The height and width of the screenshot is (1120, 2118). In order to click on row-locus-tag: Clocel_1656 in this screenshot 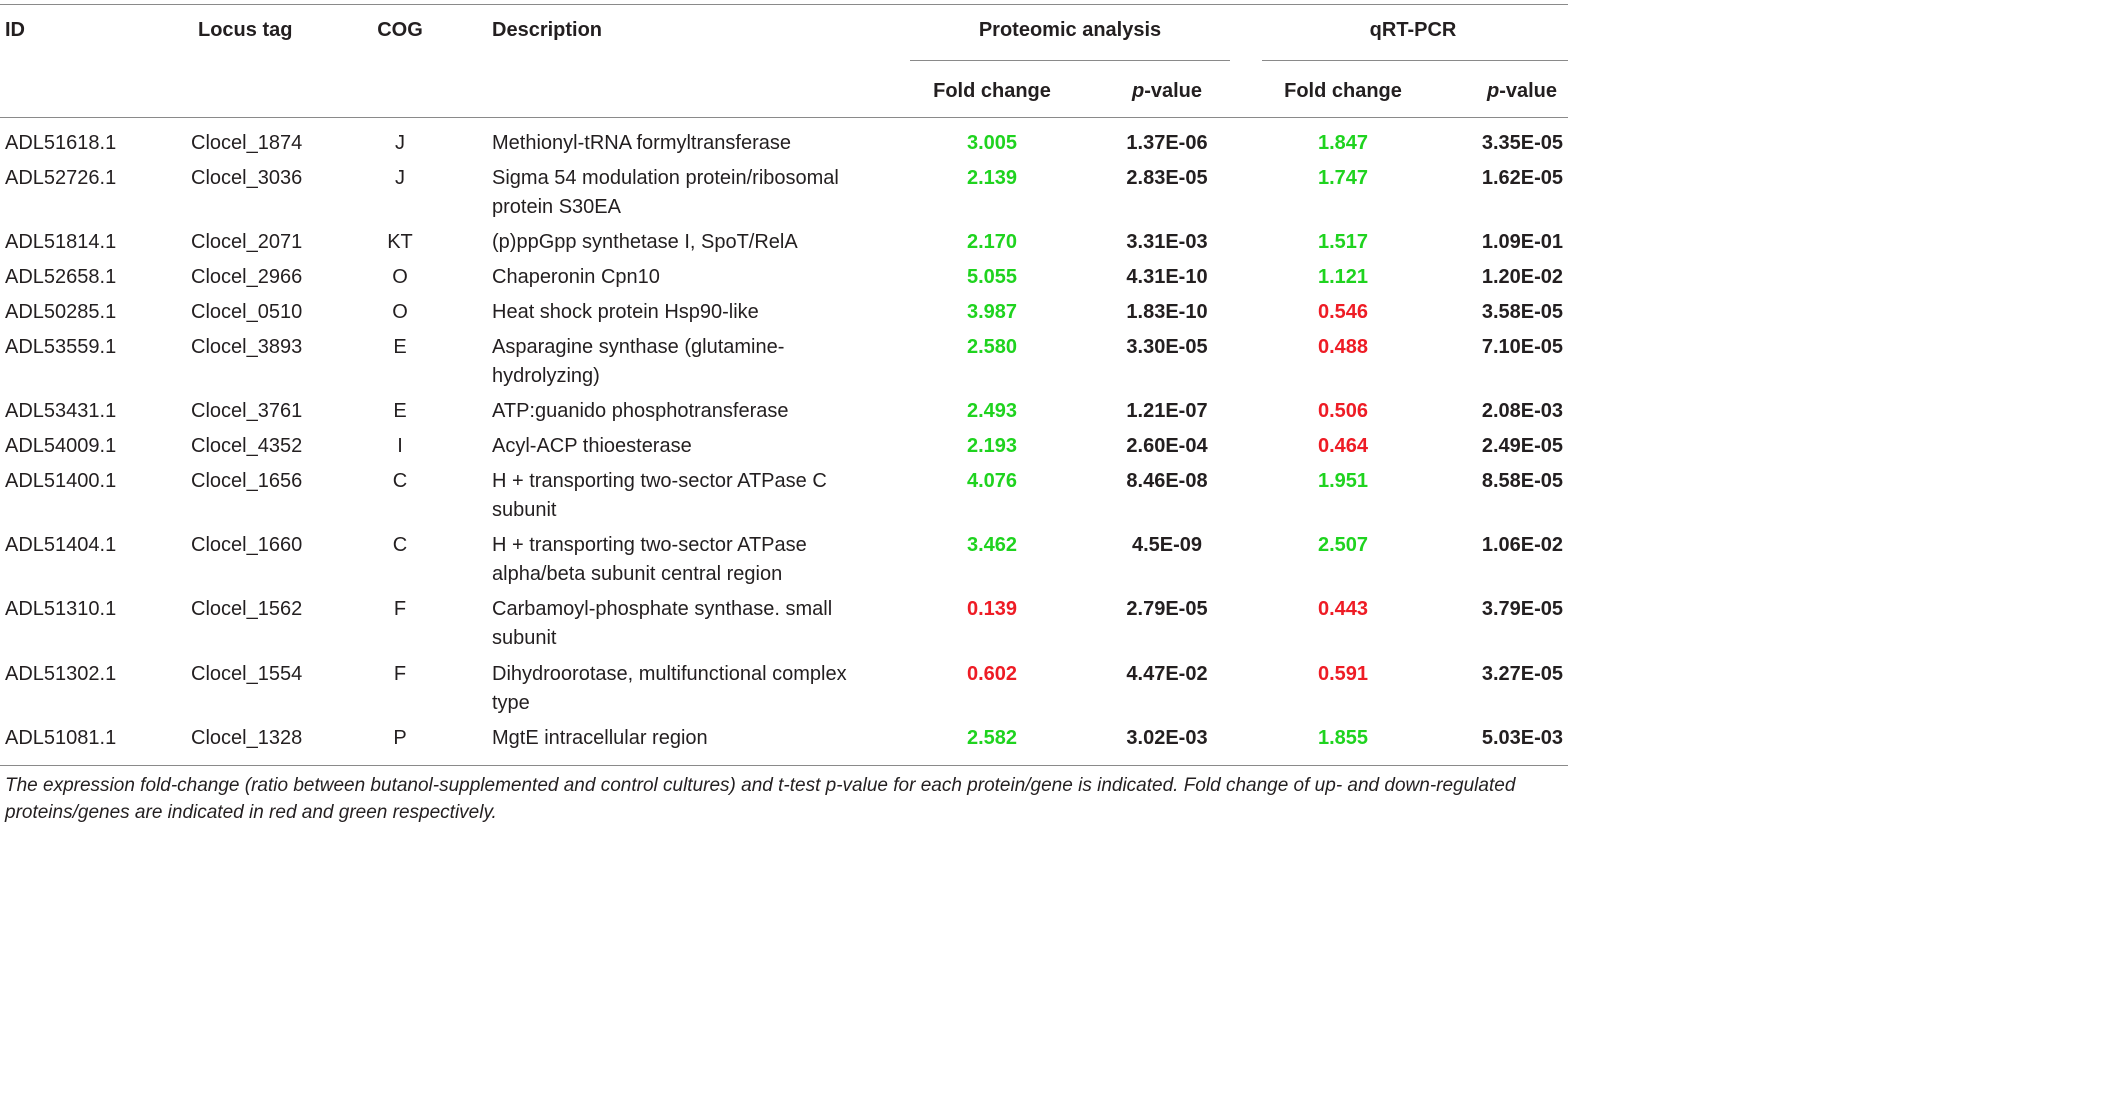, I will do `click(247, 481)`.